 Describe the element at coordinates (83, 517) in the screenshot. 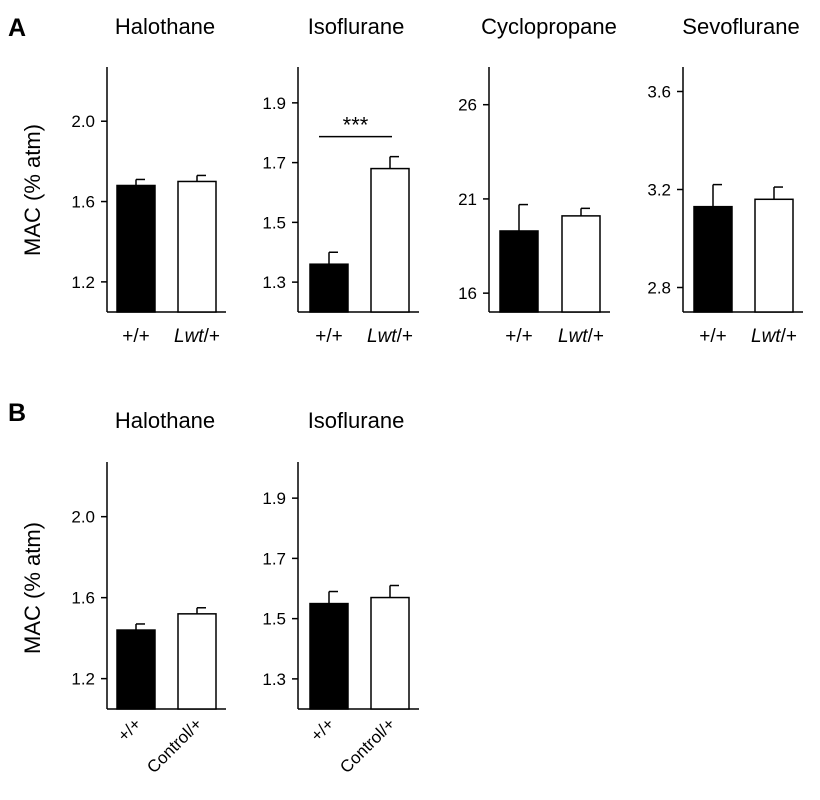

I see `y-tick-label-b-halothane: 2.0` at that location.